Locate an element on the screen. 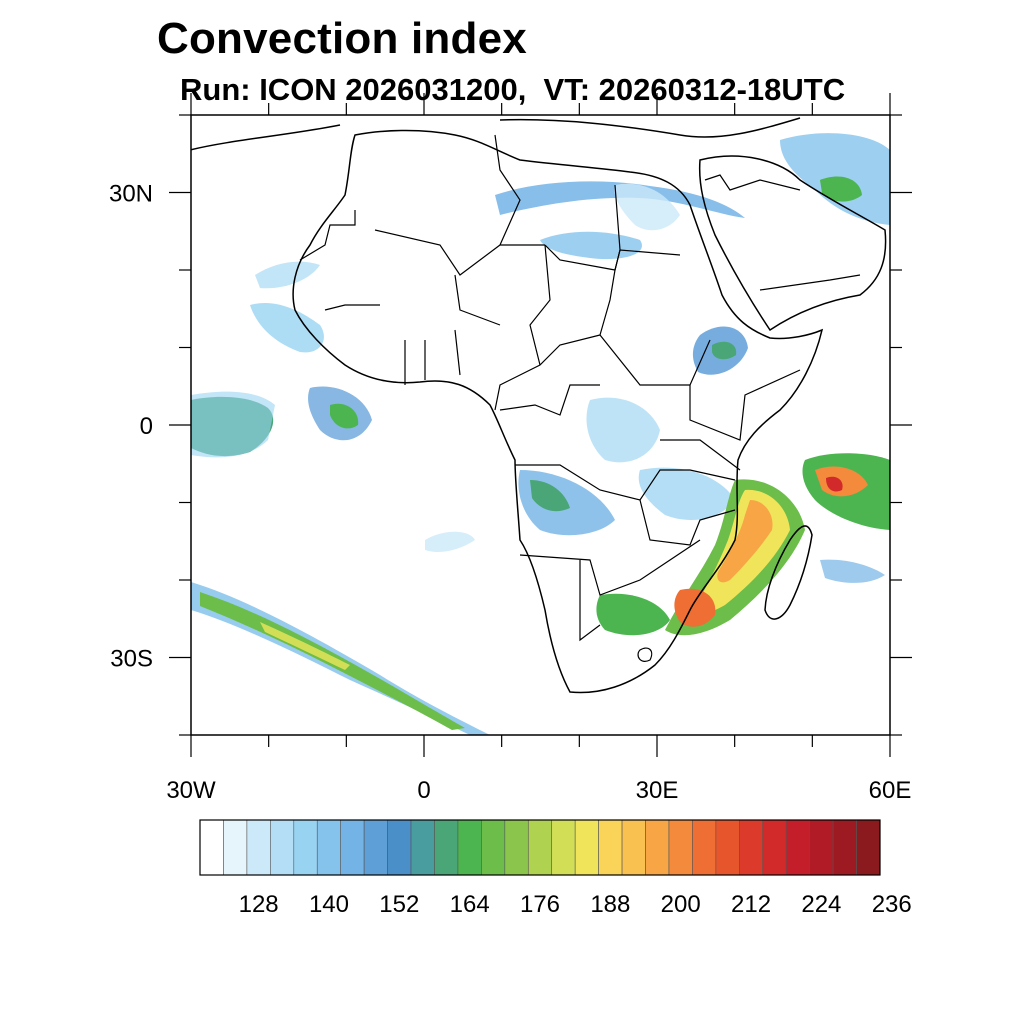  colorbar: 128 140 152 164 176 188 200 212 224 236 is located at coordinates (555, 868).